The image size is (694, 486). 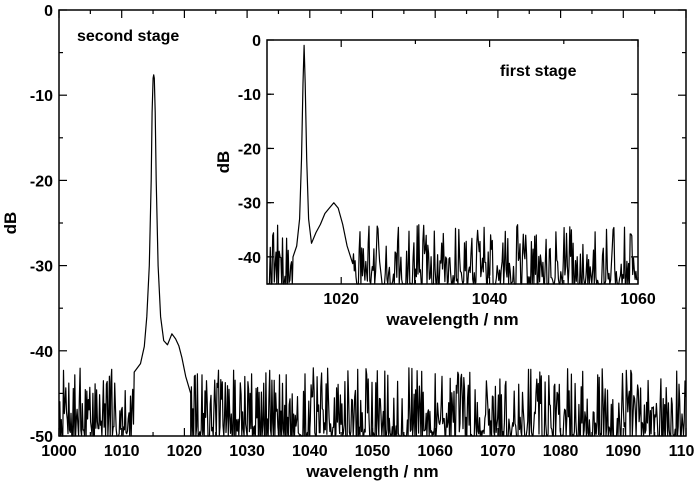 I want to click on main-y-tick-label: -40, so click(x=41, y=352).